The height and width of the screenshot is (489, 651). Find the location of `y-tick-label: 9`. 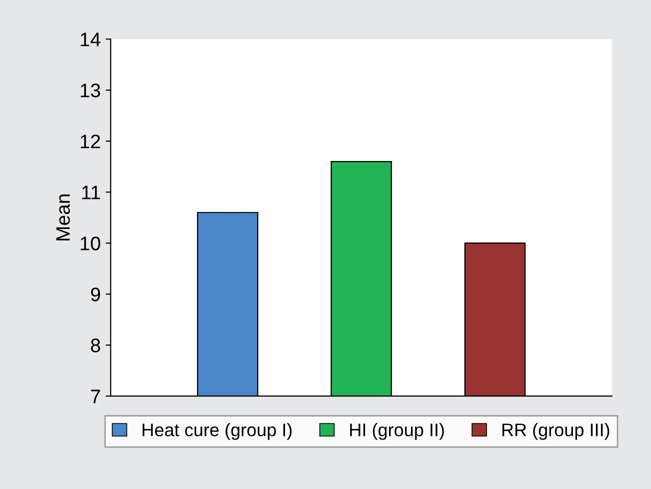

y-tick-label: 9 is located at coordinates (95, 295).